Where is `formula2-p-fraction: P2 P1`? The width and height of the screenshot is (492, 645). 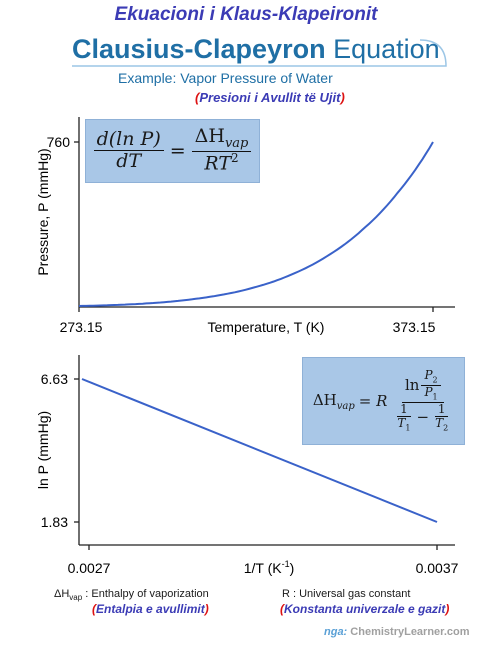 formula2-p-fraction: P2 P1 is located at coordinates (431, 385).